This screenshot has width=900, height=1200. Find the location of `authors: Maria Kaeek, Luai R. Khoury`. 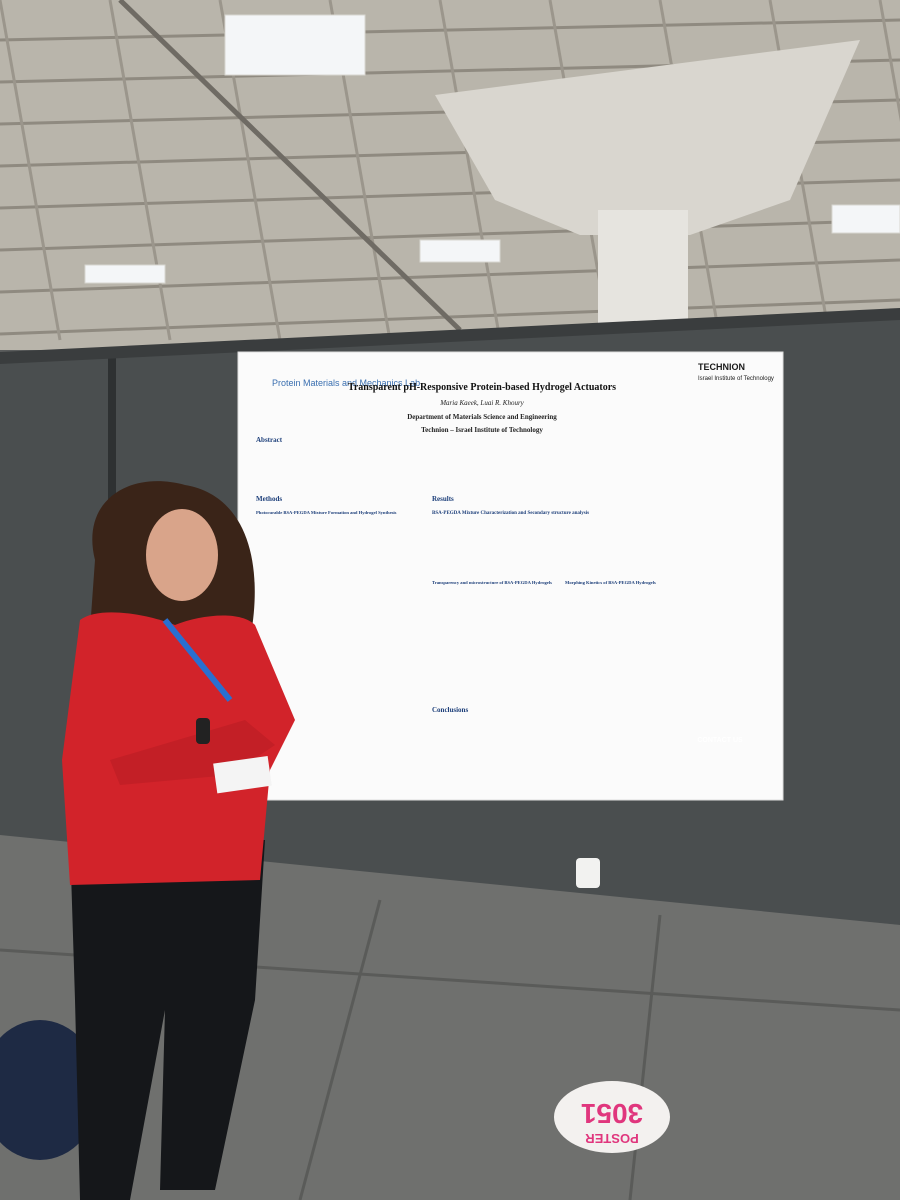

authors: Maria Kaeek, Luai R. Khoury is located at coordinates (481, 403).